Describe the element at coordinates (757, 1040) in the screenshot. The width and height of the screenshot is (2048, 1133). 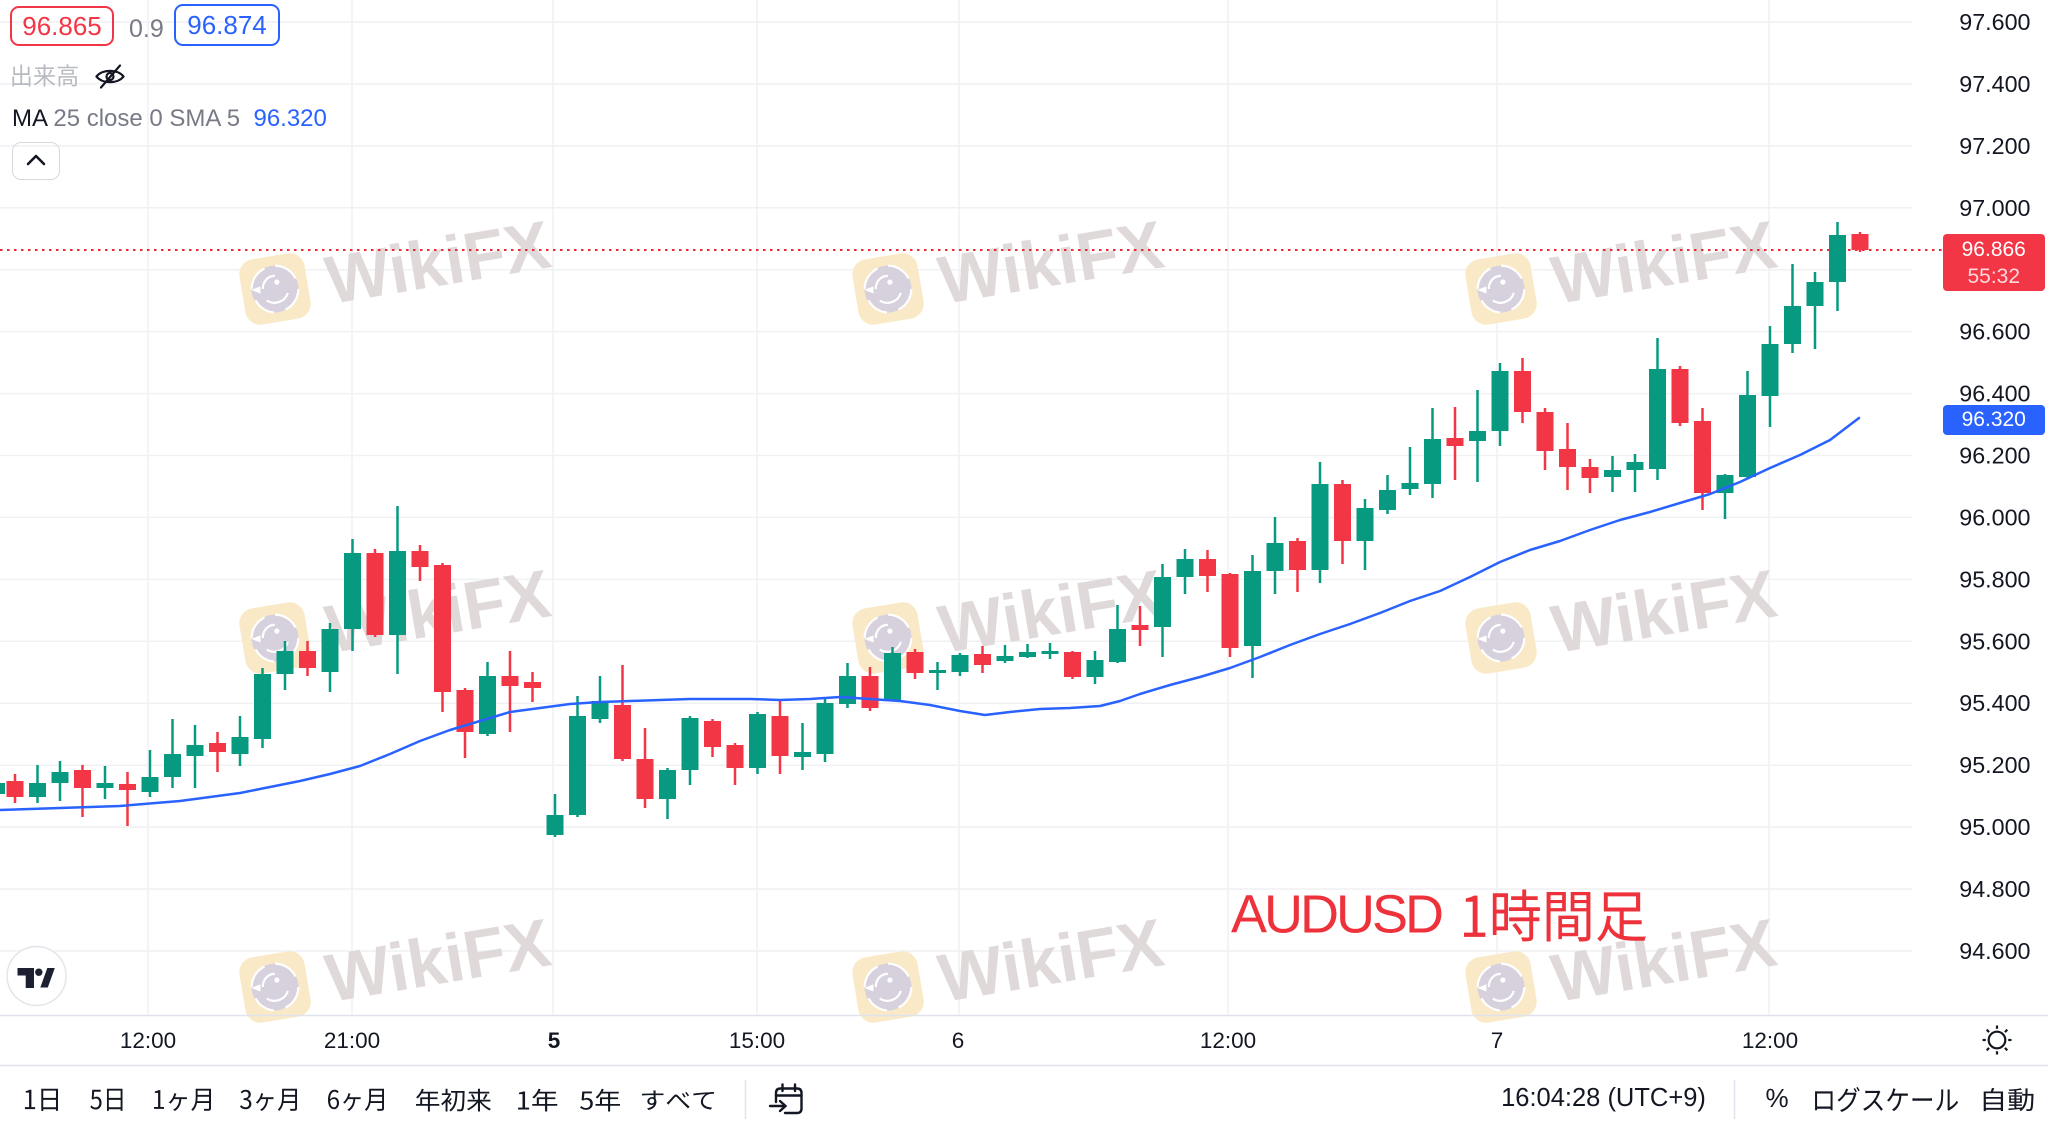
I see `svg-text: 15:00` at that location.